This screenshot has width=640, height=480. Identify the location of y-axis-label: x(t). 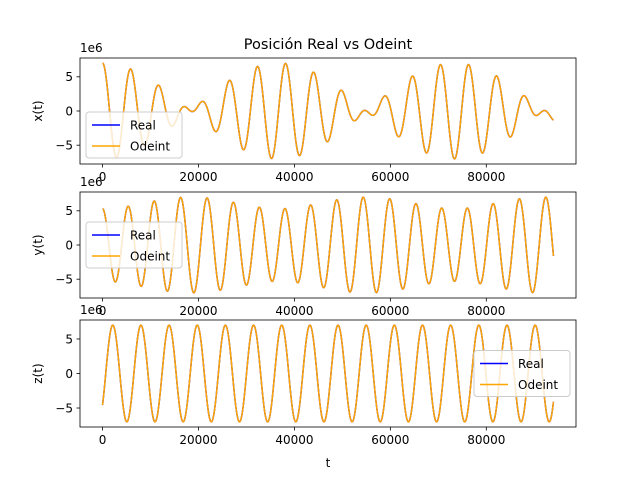
(38, 110).